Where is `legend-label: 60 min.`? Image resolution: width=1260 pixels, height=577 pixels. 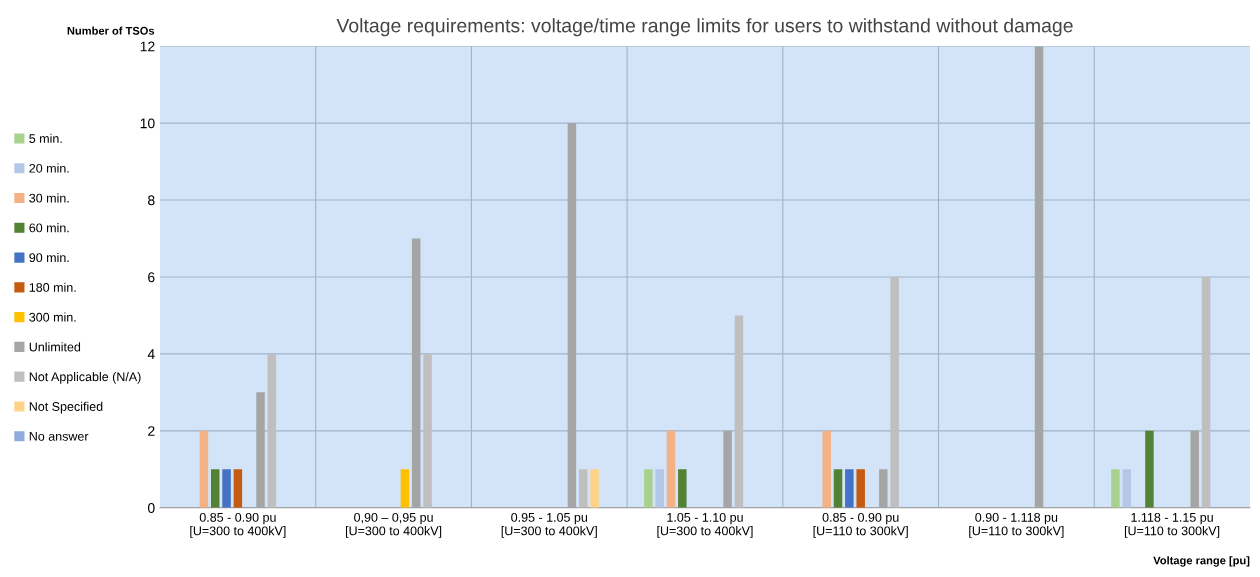
legend-label: 60 min. is located at coordinates (49, 228).